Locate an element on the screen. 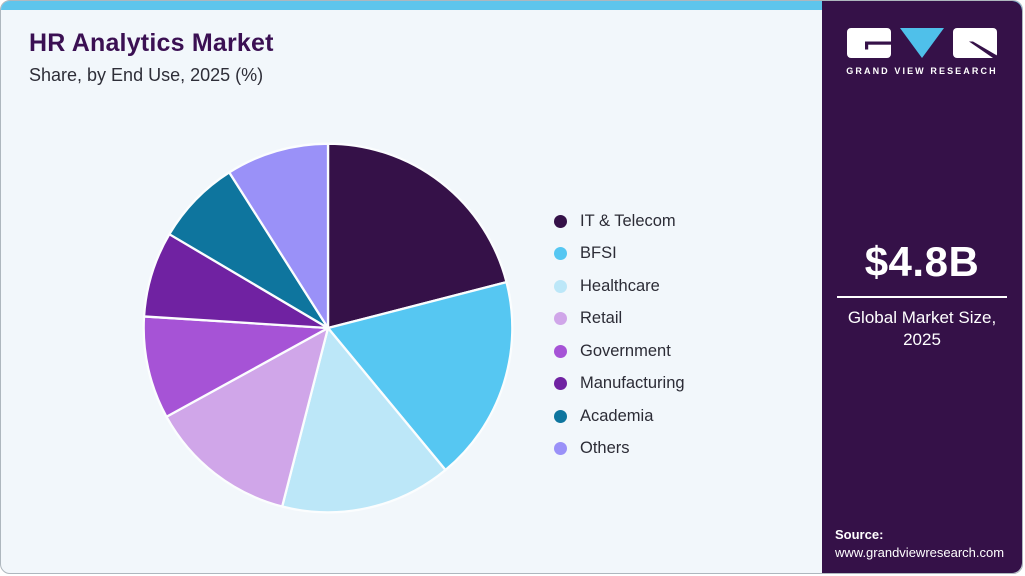  brand-logo: GRAND VIEW RESEARCH is located at coordinates (922, 51).